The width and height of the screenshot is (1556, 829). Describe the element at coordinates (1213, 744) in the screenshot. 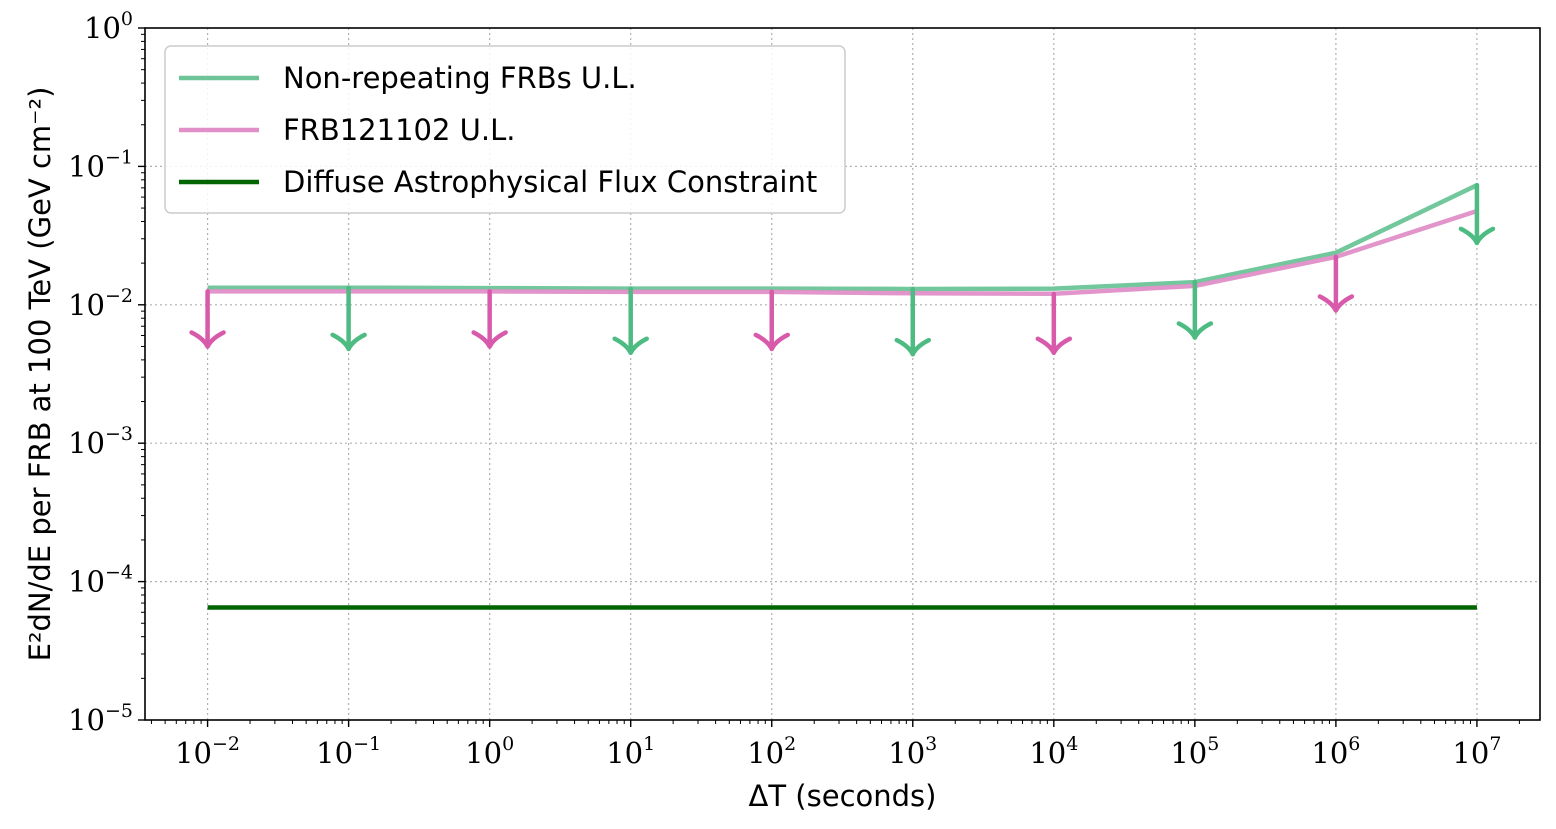

I see `x-tick-exp: 5` at that location.